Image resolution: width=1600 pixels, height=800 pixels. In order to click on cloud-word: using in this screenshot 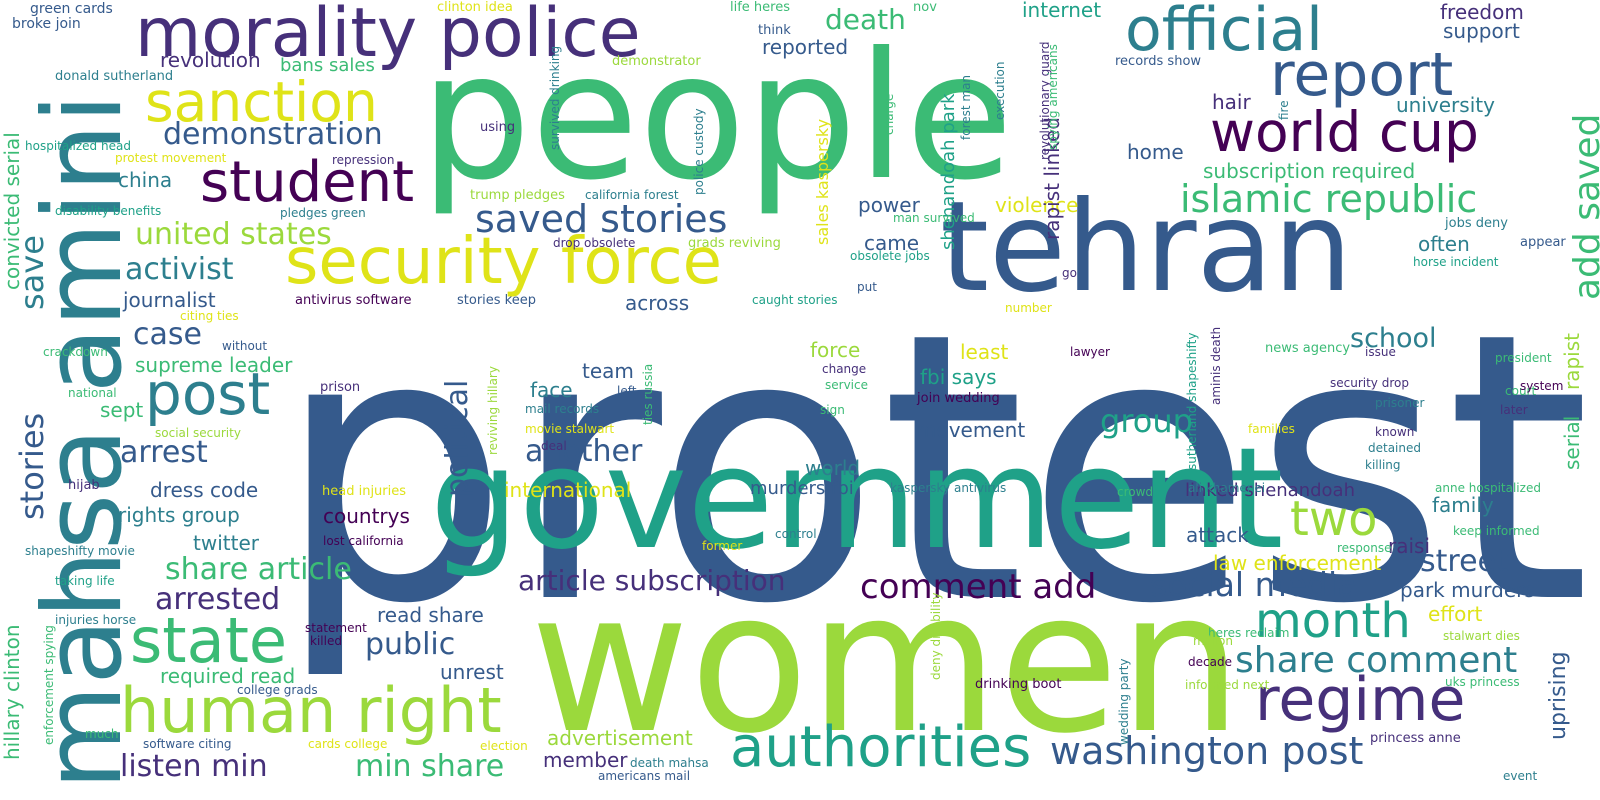, I will do `click(498, 127)`.